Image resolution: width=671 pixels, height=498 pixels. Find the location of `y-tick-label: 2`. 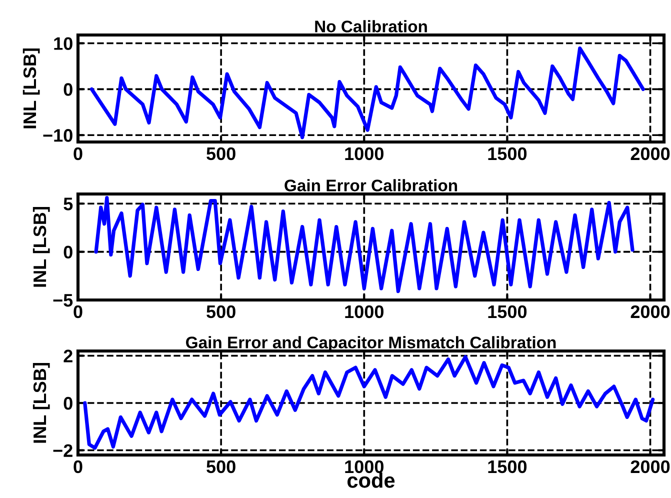

y-tick-label: 2 is located at coordinates (68, 356).